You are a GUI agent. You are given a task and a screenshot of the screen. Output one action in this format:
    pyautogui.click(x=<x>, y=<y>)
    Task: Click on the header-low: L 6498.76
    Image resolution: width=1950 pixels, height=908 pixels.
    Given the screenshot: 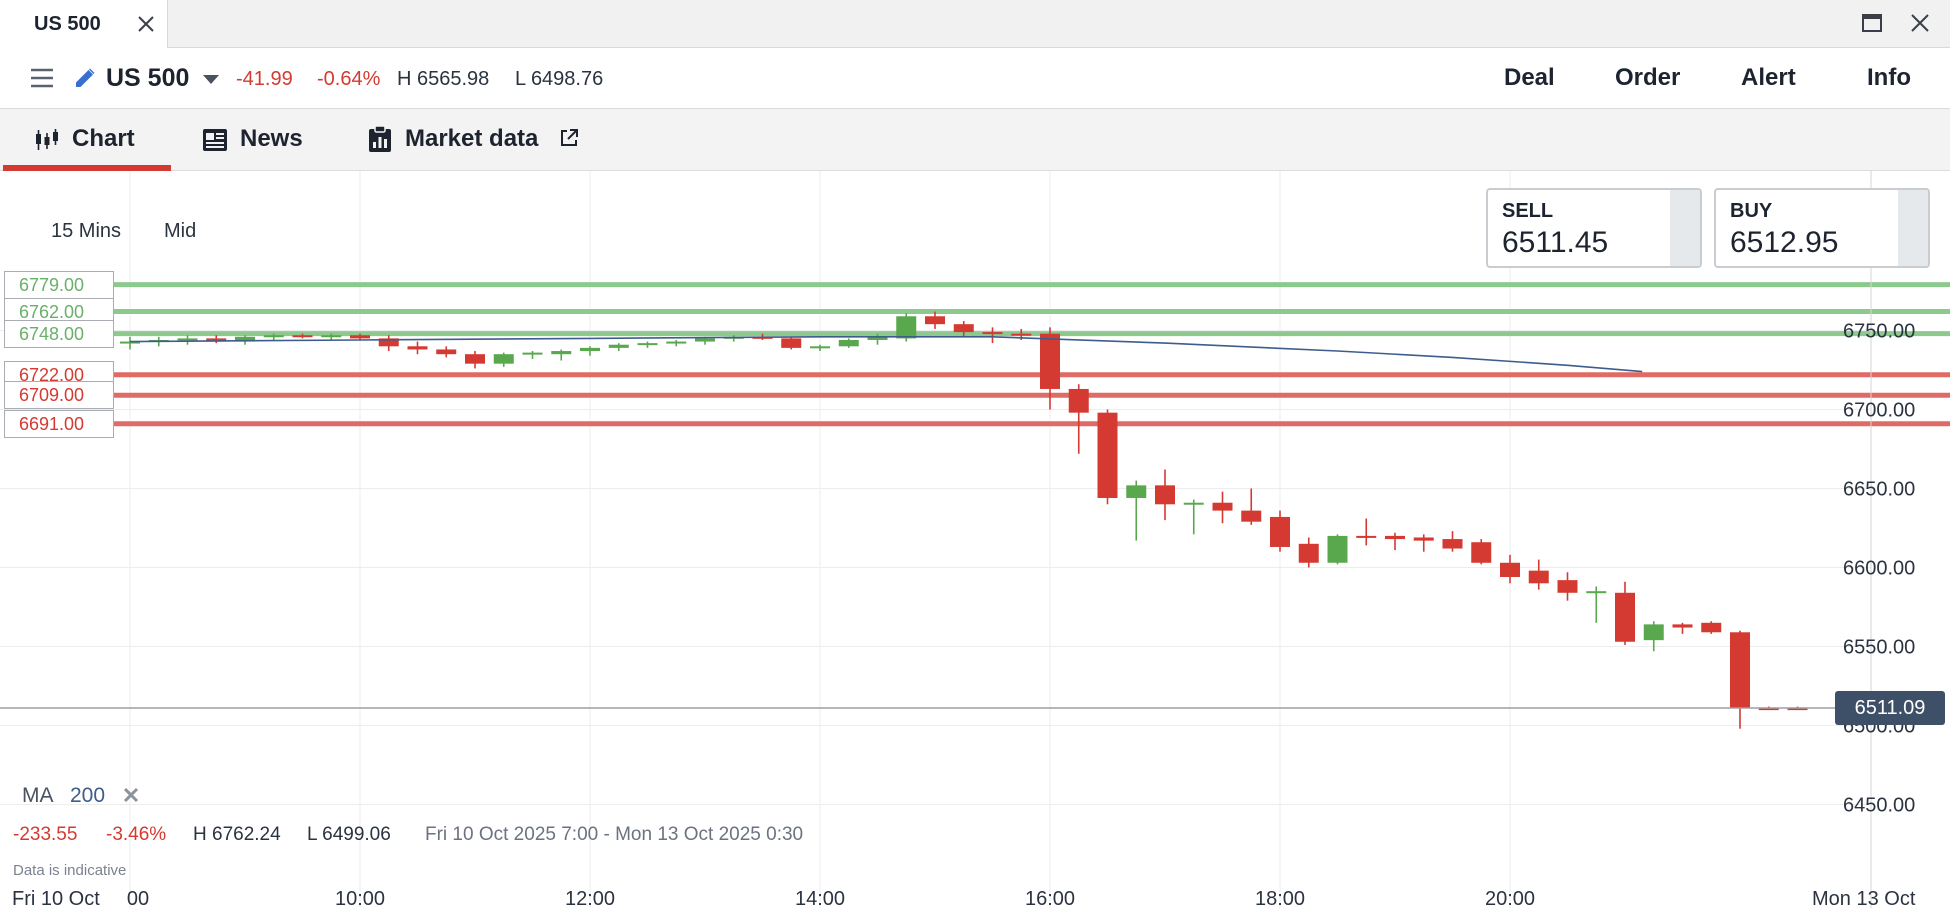 What is the action you would take?
    pyautogui.click(x=559, y=79)
    